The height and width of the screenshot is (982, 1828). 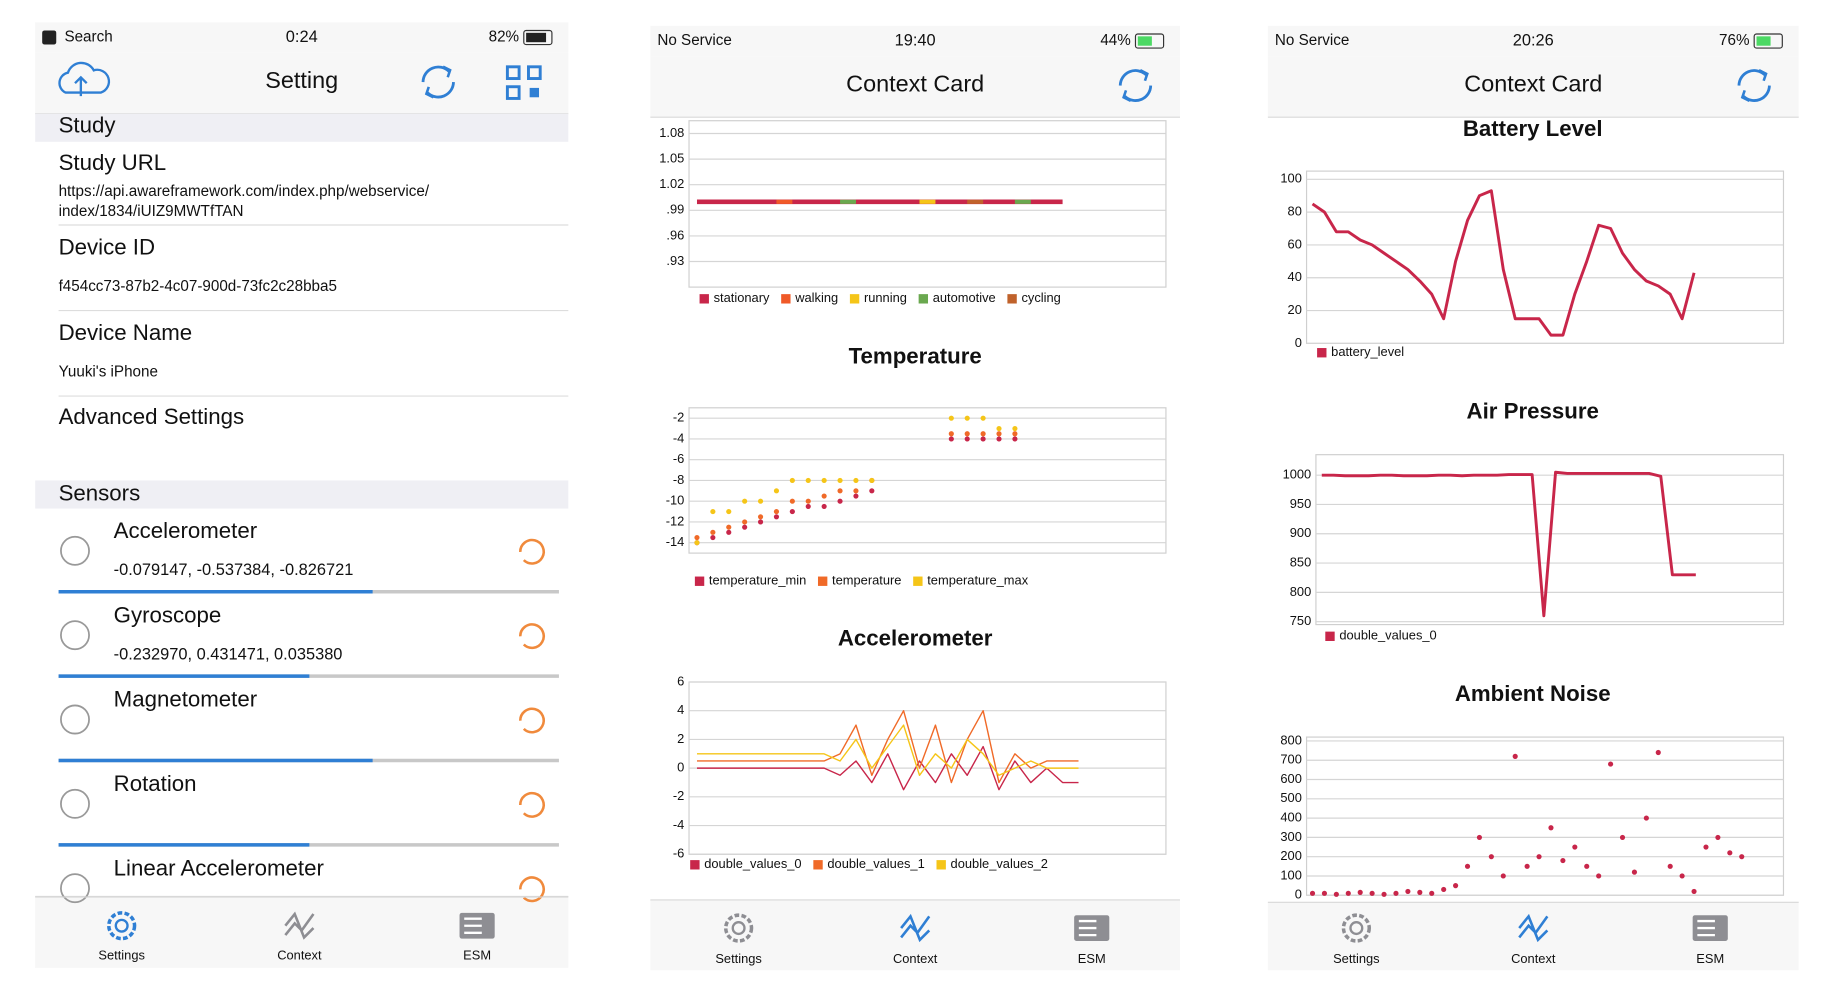 What do you see at coordinates (88, 124) in the screenshot?
I see `section-title: Study` at bounding box center [88, 124].